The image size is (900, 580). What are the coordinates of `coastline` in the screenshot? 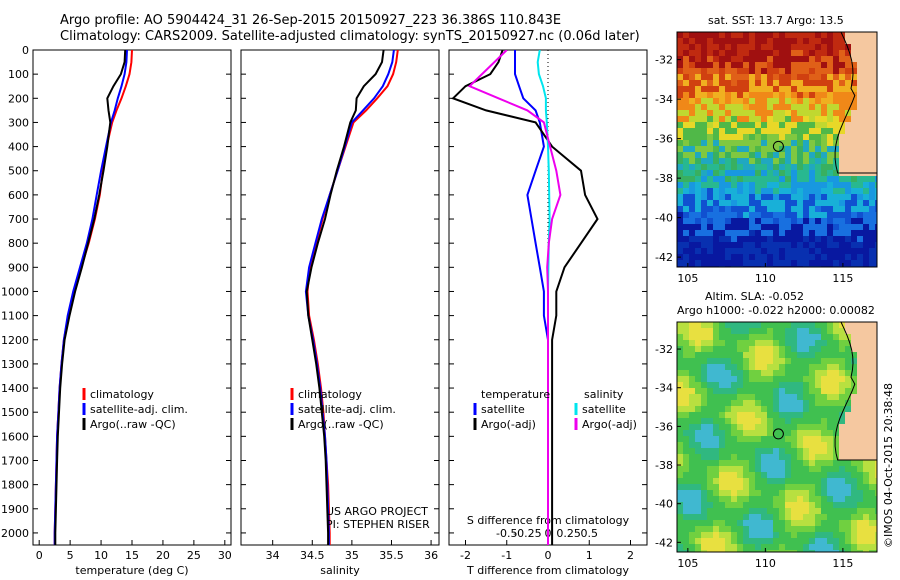 It's located at (855, 391).